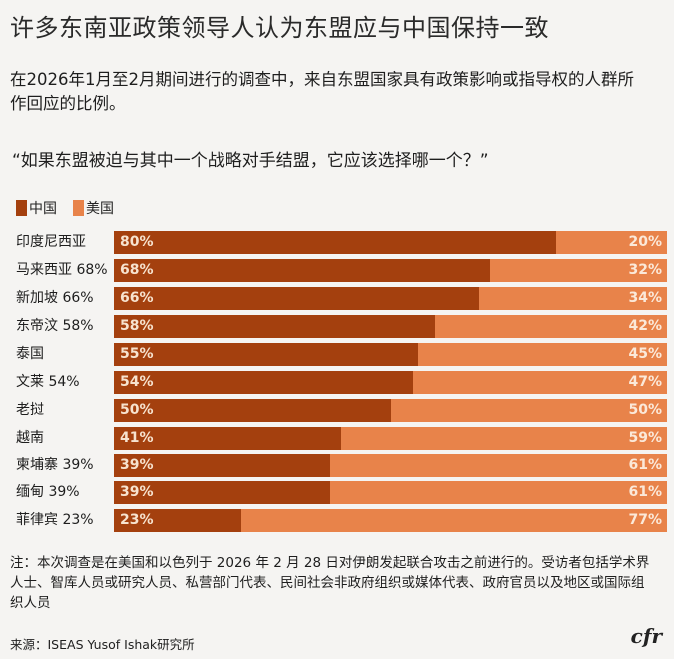 This screenshot has width=674, height=659. What do you see at coordinates (51, 242) in the screenshot?
I see `country-label: 印度尼西亚` at bounding box center [51, 242].